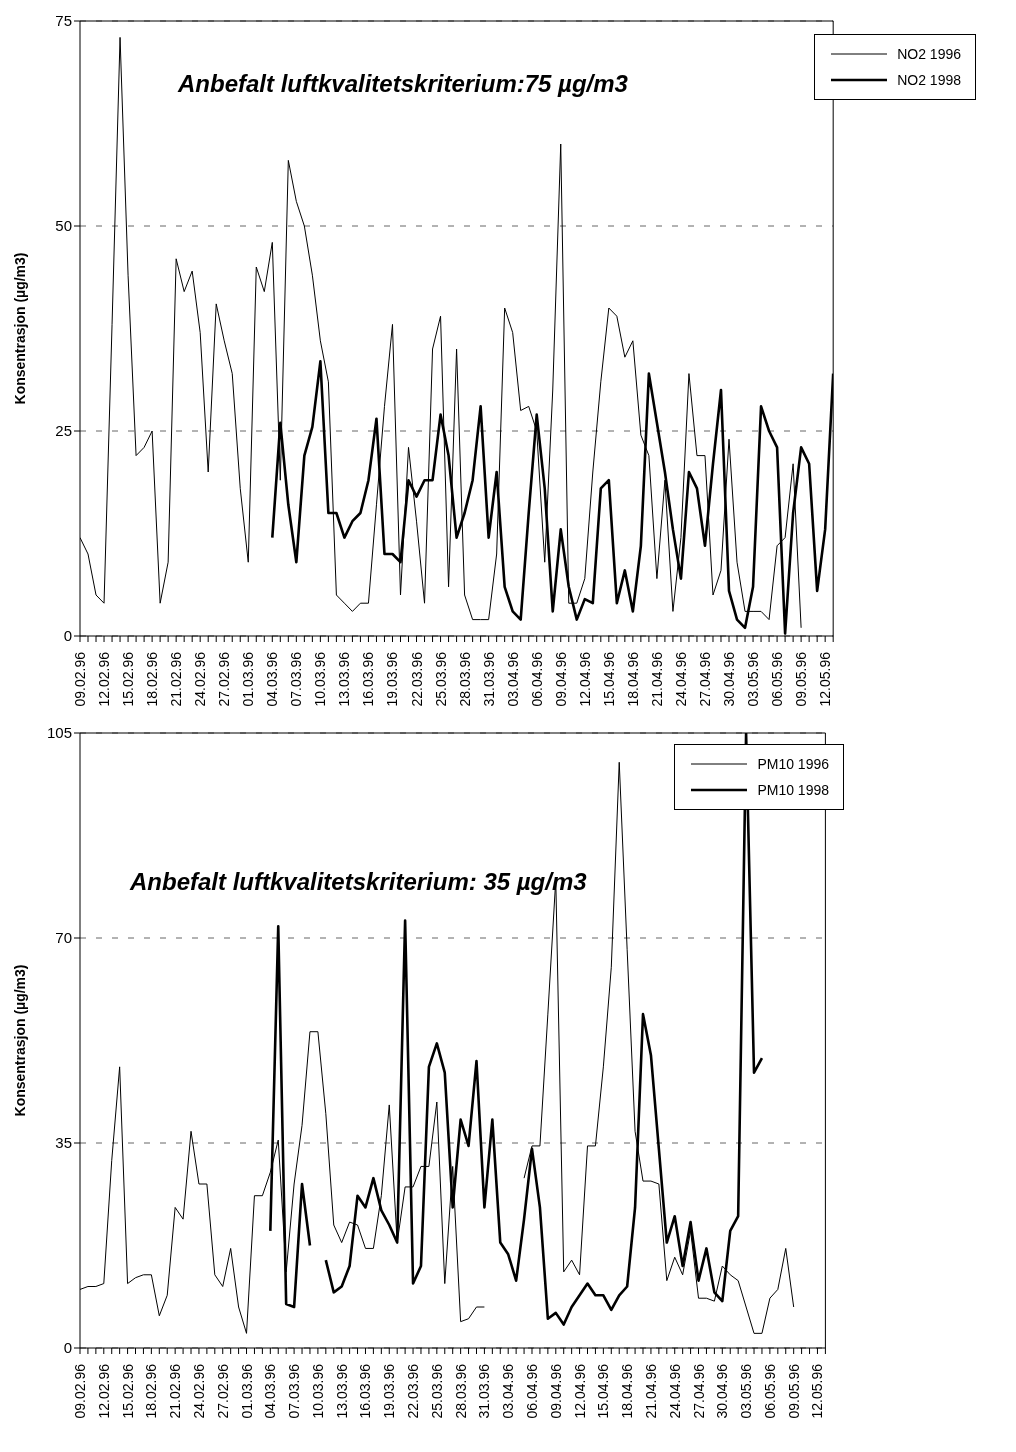 The image size is (1016, 1452). What do you see at coordinates (63, 1143) in the screenshot?
I see `y-tick-label: 35` at bounding box center [63, 1143].